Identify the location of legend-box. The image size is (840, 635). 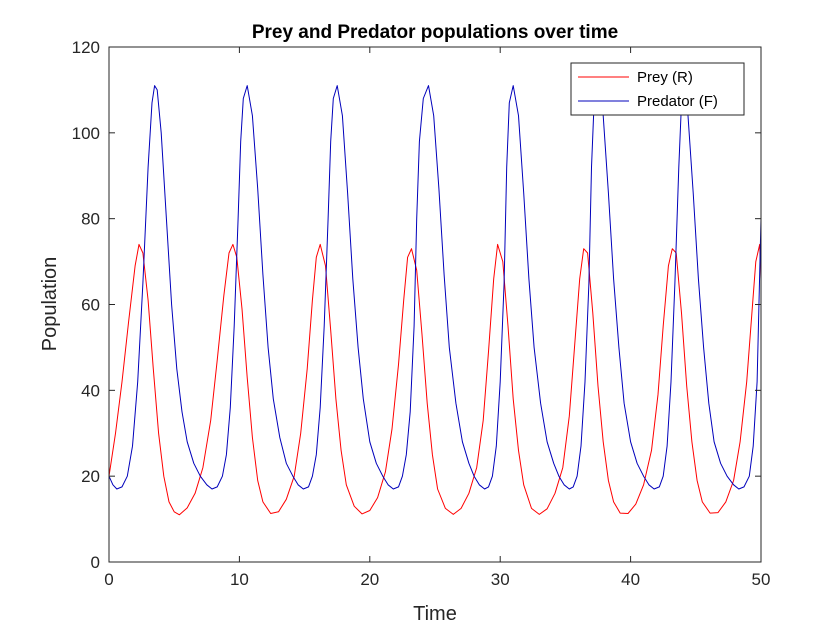
(657, 89).